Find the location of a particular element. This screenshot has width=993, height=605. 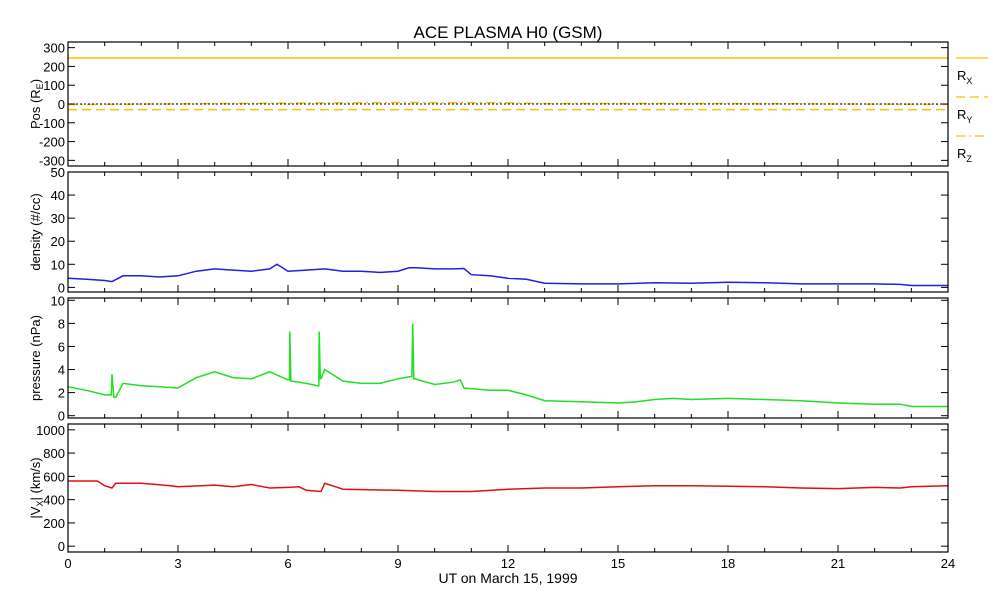

x-axis-label: UT on March 15, 1999 is located at coordinates (507, 578).